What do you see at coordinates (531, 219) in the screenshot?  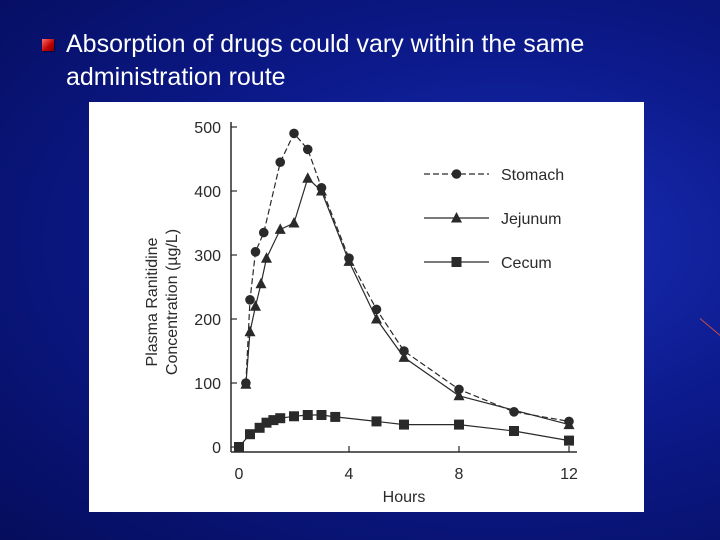 I see `legend-label: Jejunum` at bounding box center [531, 219].